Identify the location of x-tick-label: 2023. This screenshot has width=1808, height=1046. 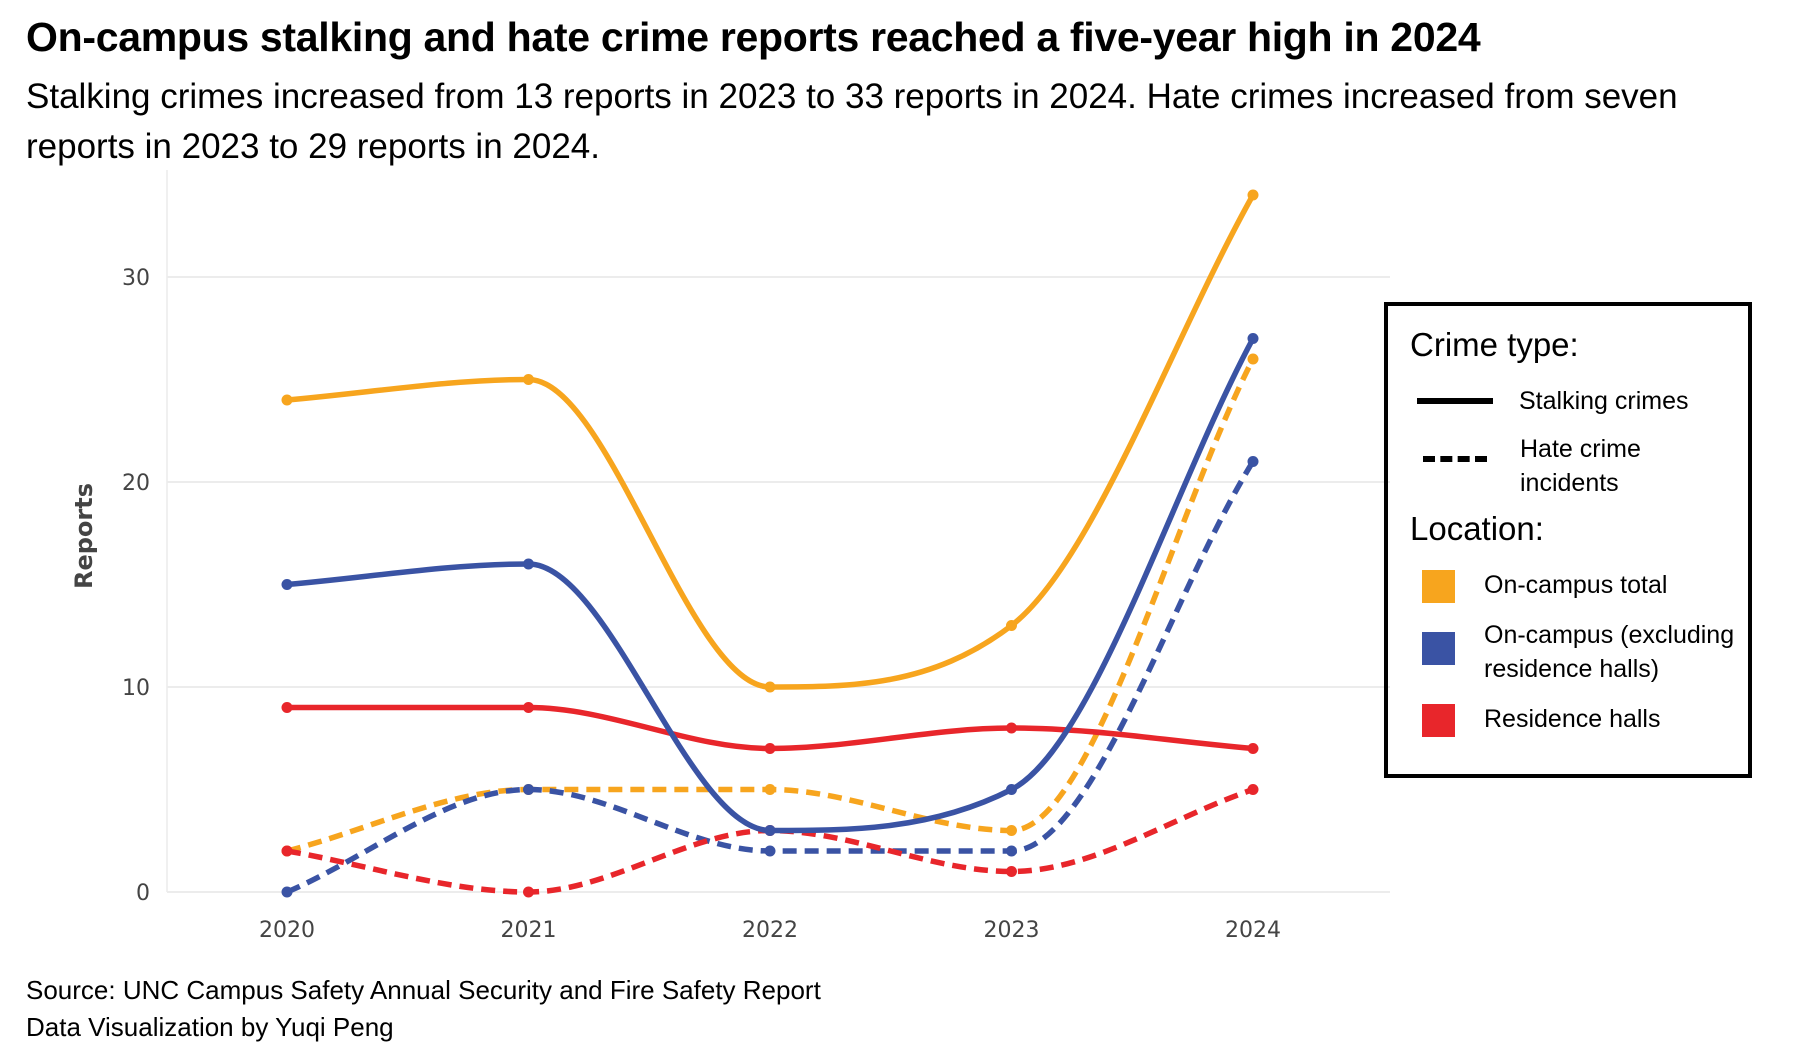
(1012, 930).